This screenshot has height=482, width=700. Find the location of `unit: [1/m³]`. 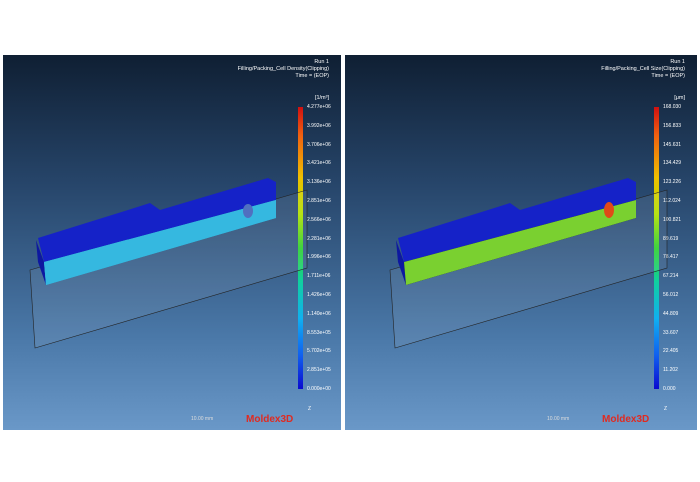

unit: [1/m³] is located at coordinates (321, 98).